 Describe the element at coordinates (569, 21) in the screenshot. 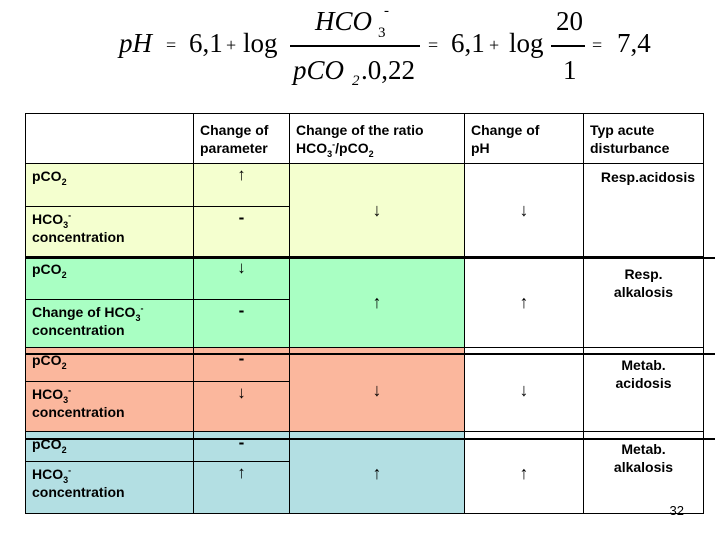

I see `formula-numerator-2: 20` at that location.